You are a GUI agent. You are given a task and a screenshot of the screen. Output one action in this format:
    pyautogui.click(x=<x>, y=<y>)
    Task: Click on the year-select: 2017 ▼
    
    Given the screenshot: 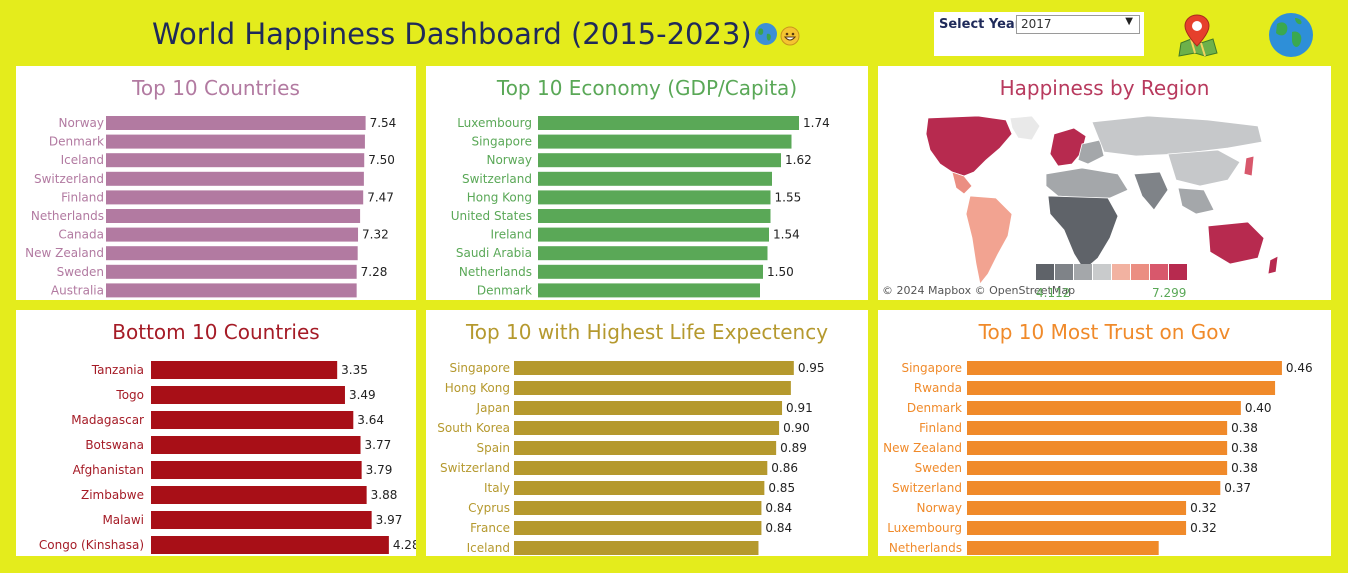 What is the action you would take?
    pyautogui.click(x=1078, y=24)
    